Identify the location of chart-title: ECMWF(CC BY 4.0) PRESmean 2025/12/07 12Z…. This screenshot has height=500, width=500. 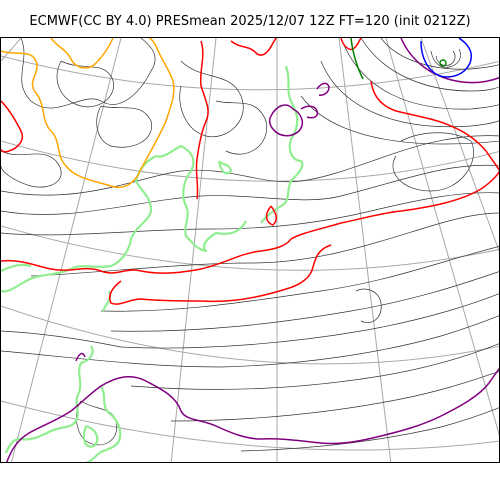
(250, 21).